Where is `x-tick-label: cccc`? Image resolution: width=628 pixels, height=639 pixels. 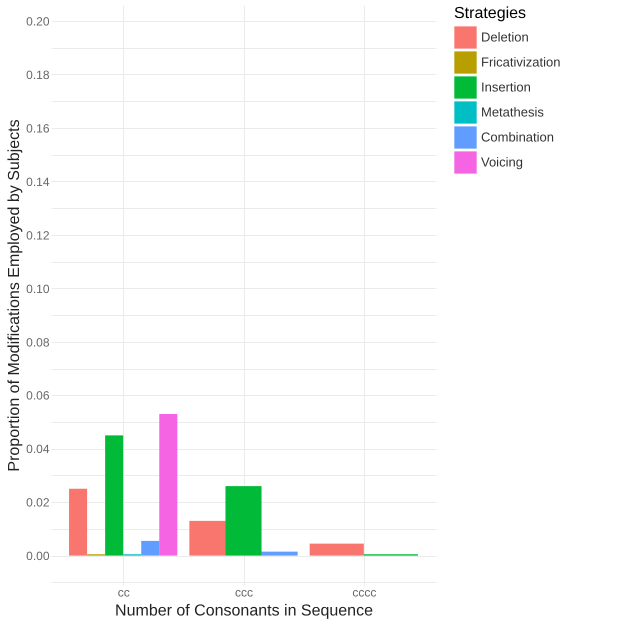
x-tick-label: cccc is located at coordinates (364, 593).